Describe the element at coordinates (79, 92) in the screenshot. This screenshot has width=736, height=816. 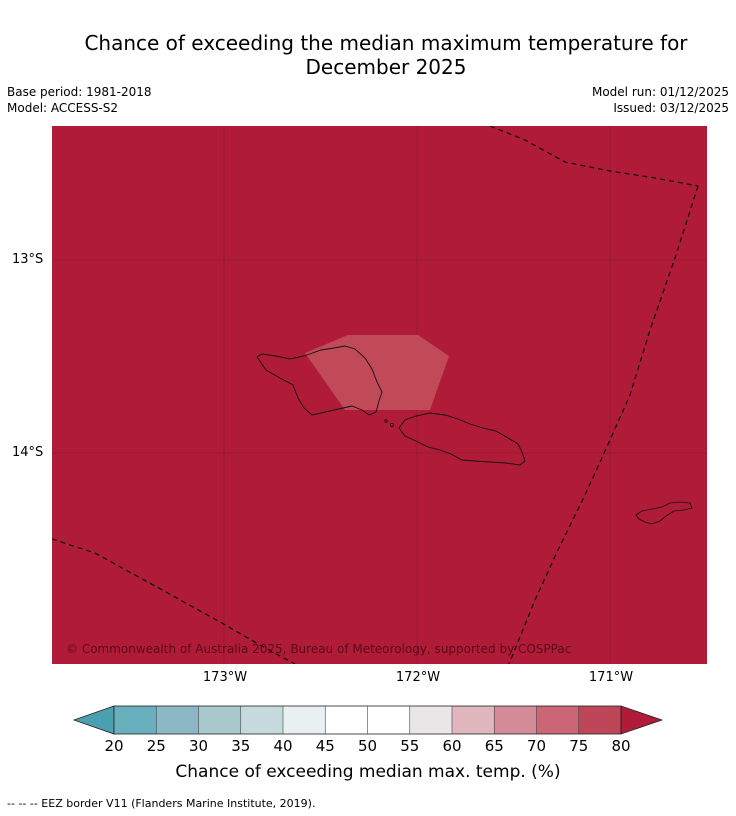
I see `base-period: Base period: 1981-2018` at that location.